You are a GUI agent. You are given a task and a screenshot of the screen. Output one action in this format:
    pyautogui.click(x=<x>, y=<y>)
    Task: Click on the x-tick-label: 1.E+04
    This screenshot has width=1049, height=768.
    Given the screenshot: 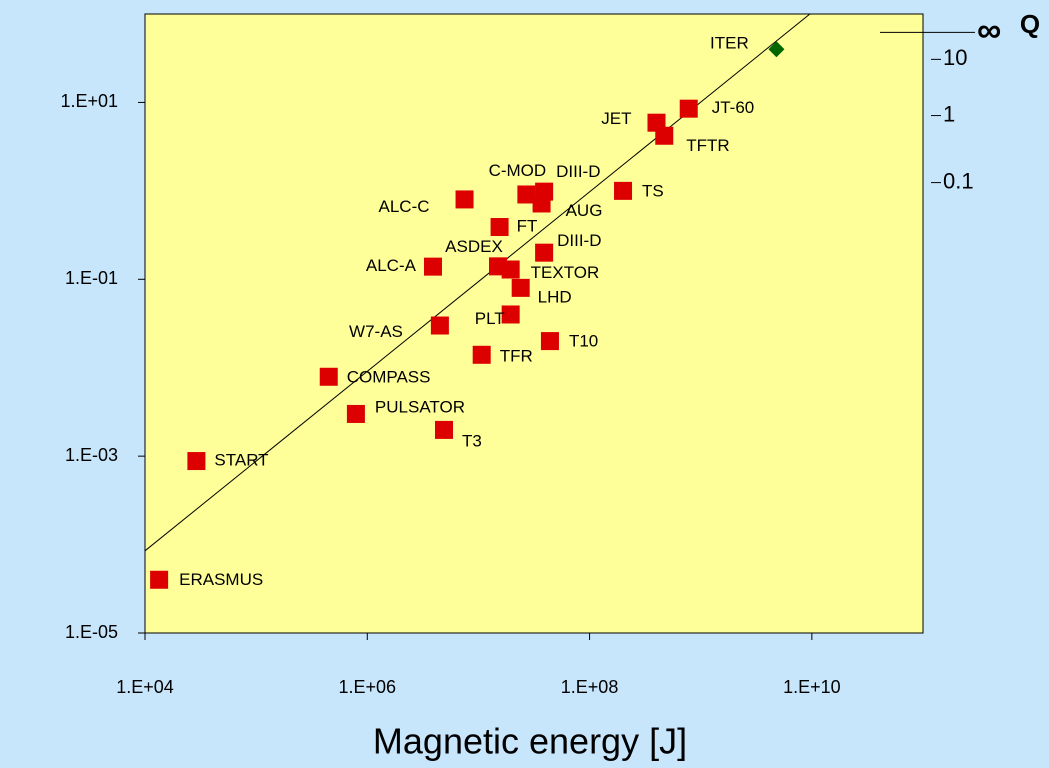 What is the action you would take?
    pyautogui.click(x=145, y=687)
    